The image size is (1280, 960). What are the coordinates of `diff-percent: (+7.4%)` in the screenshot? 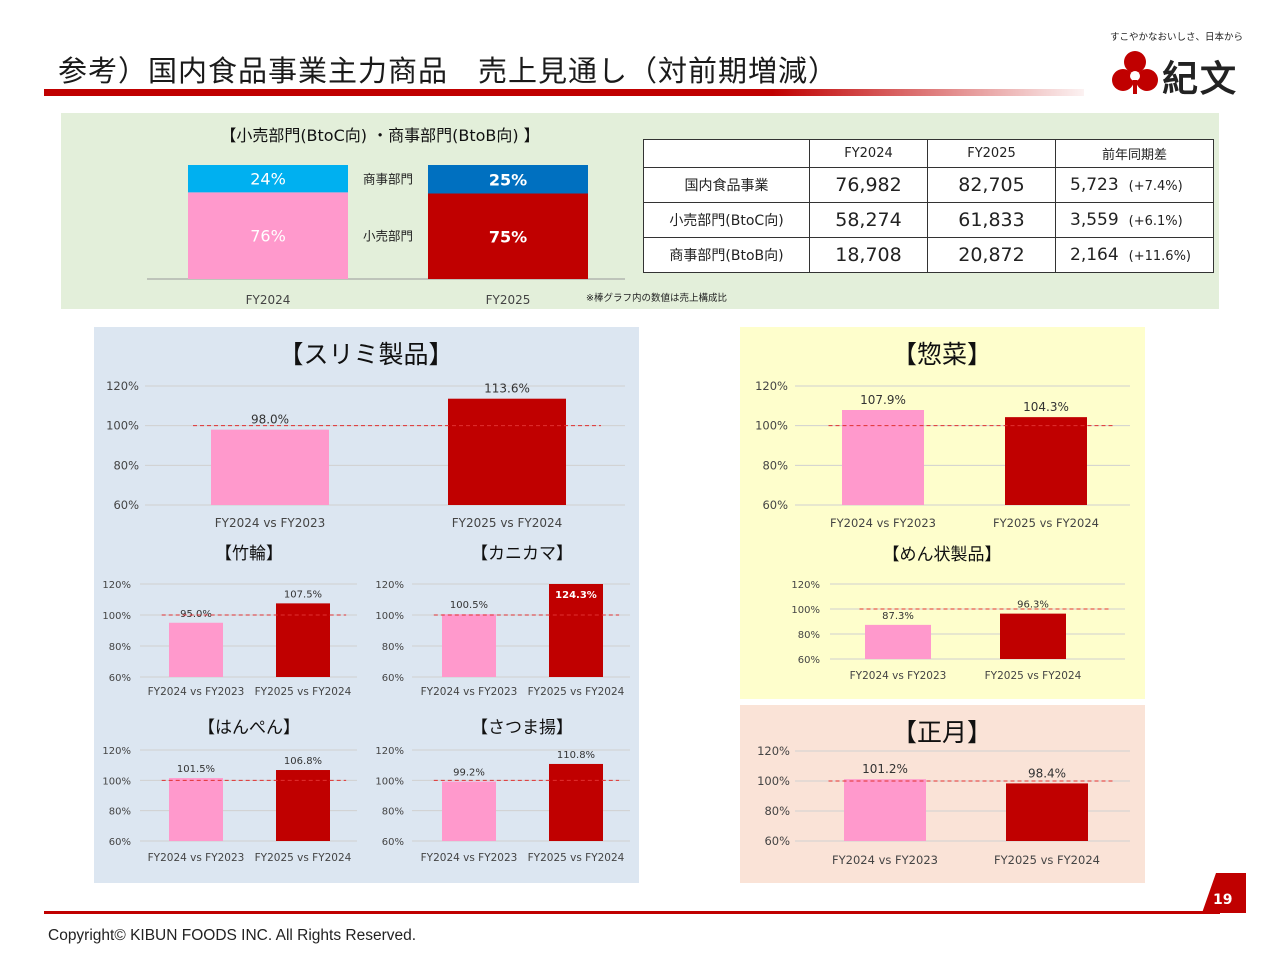 It's located at (1155, 186).